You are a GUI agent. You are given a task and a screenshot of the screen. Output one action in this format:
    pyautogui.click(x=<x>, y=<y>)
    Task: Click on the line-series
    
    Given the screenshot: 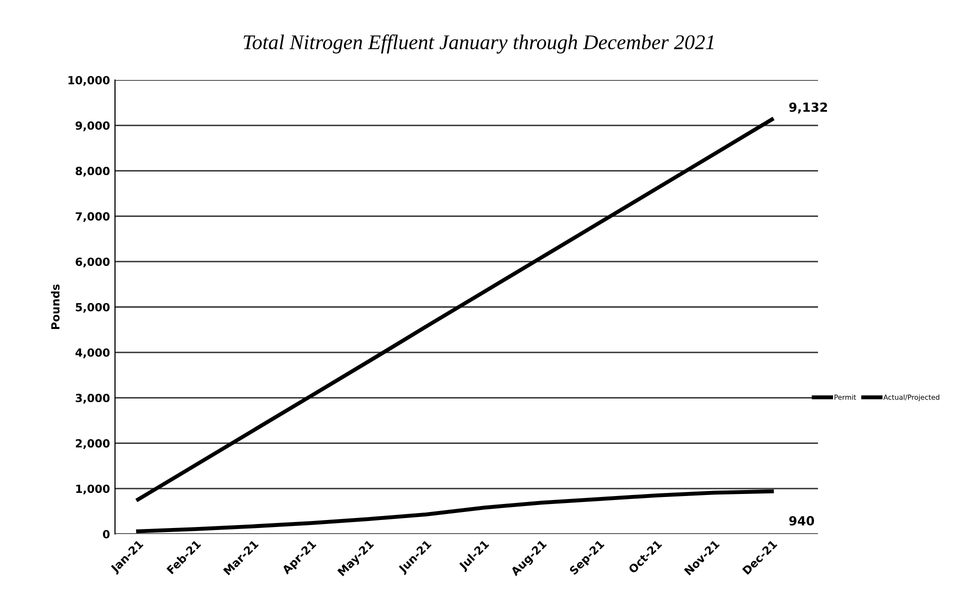 What is the action you would take?
    pyautogui.click(x=455, y=511)
    